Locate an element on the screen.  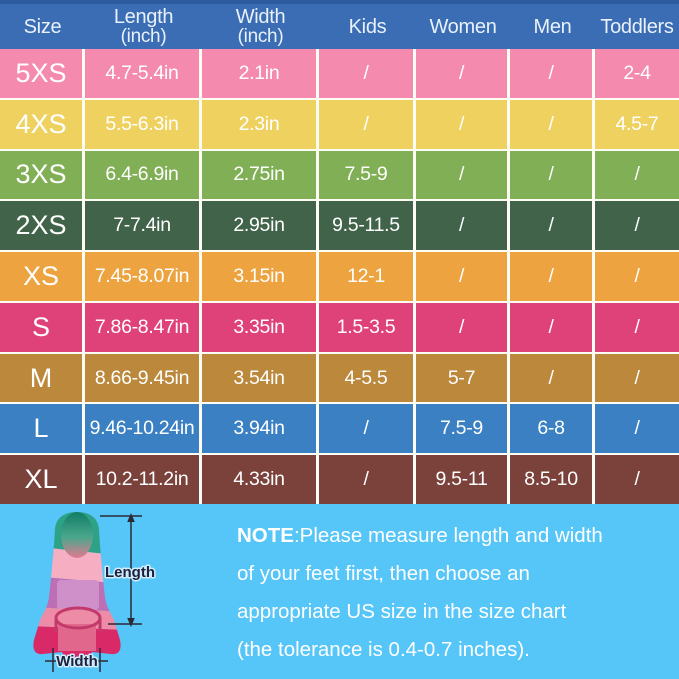
note-line-1-text: :Please measure length and width is located at coordinates (448, 535).